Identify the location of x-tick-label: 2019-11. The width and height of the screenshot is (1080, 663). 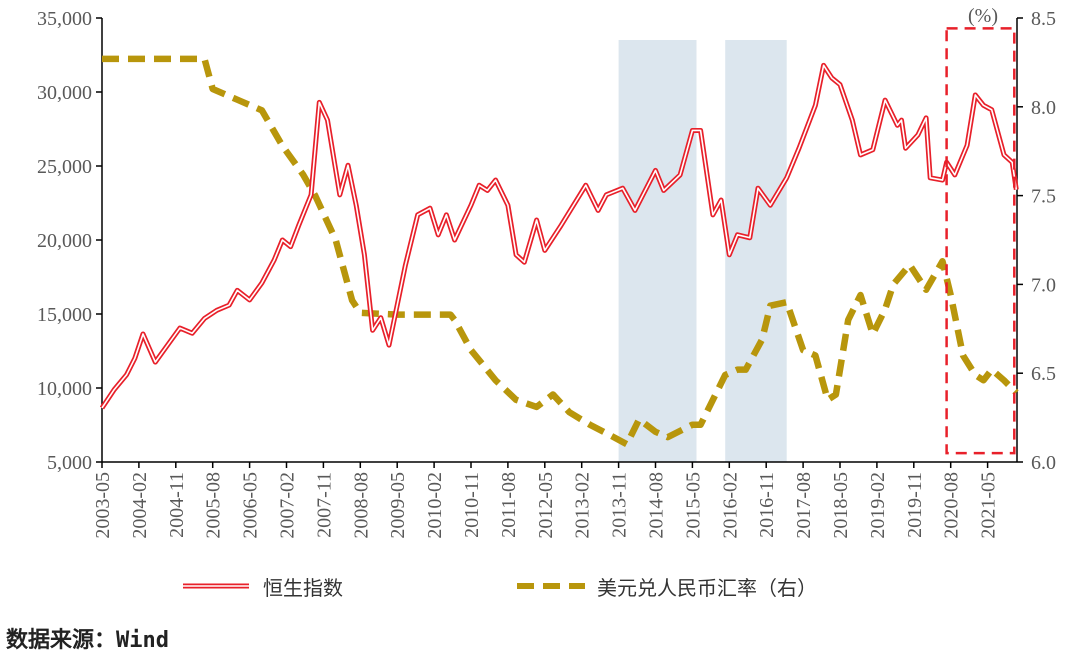
(915, 505).